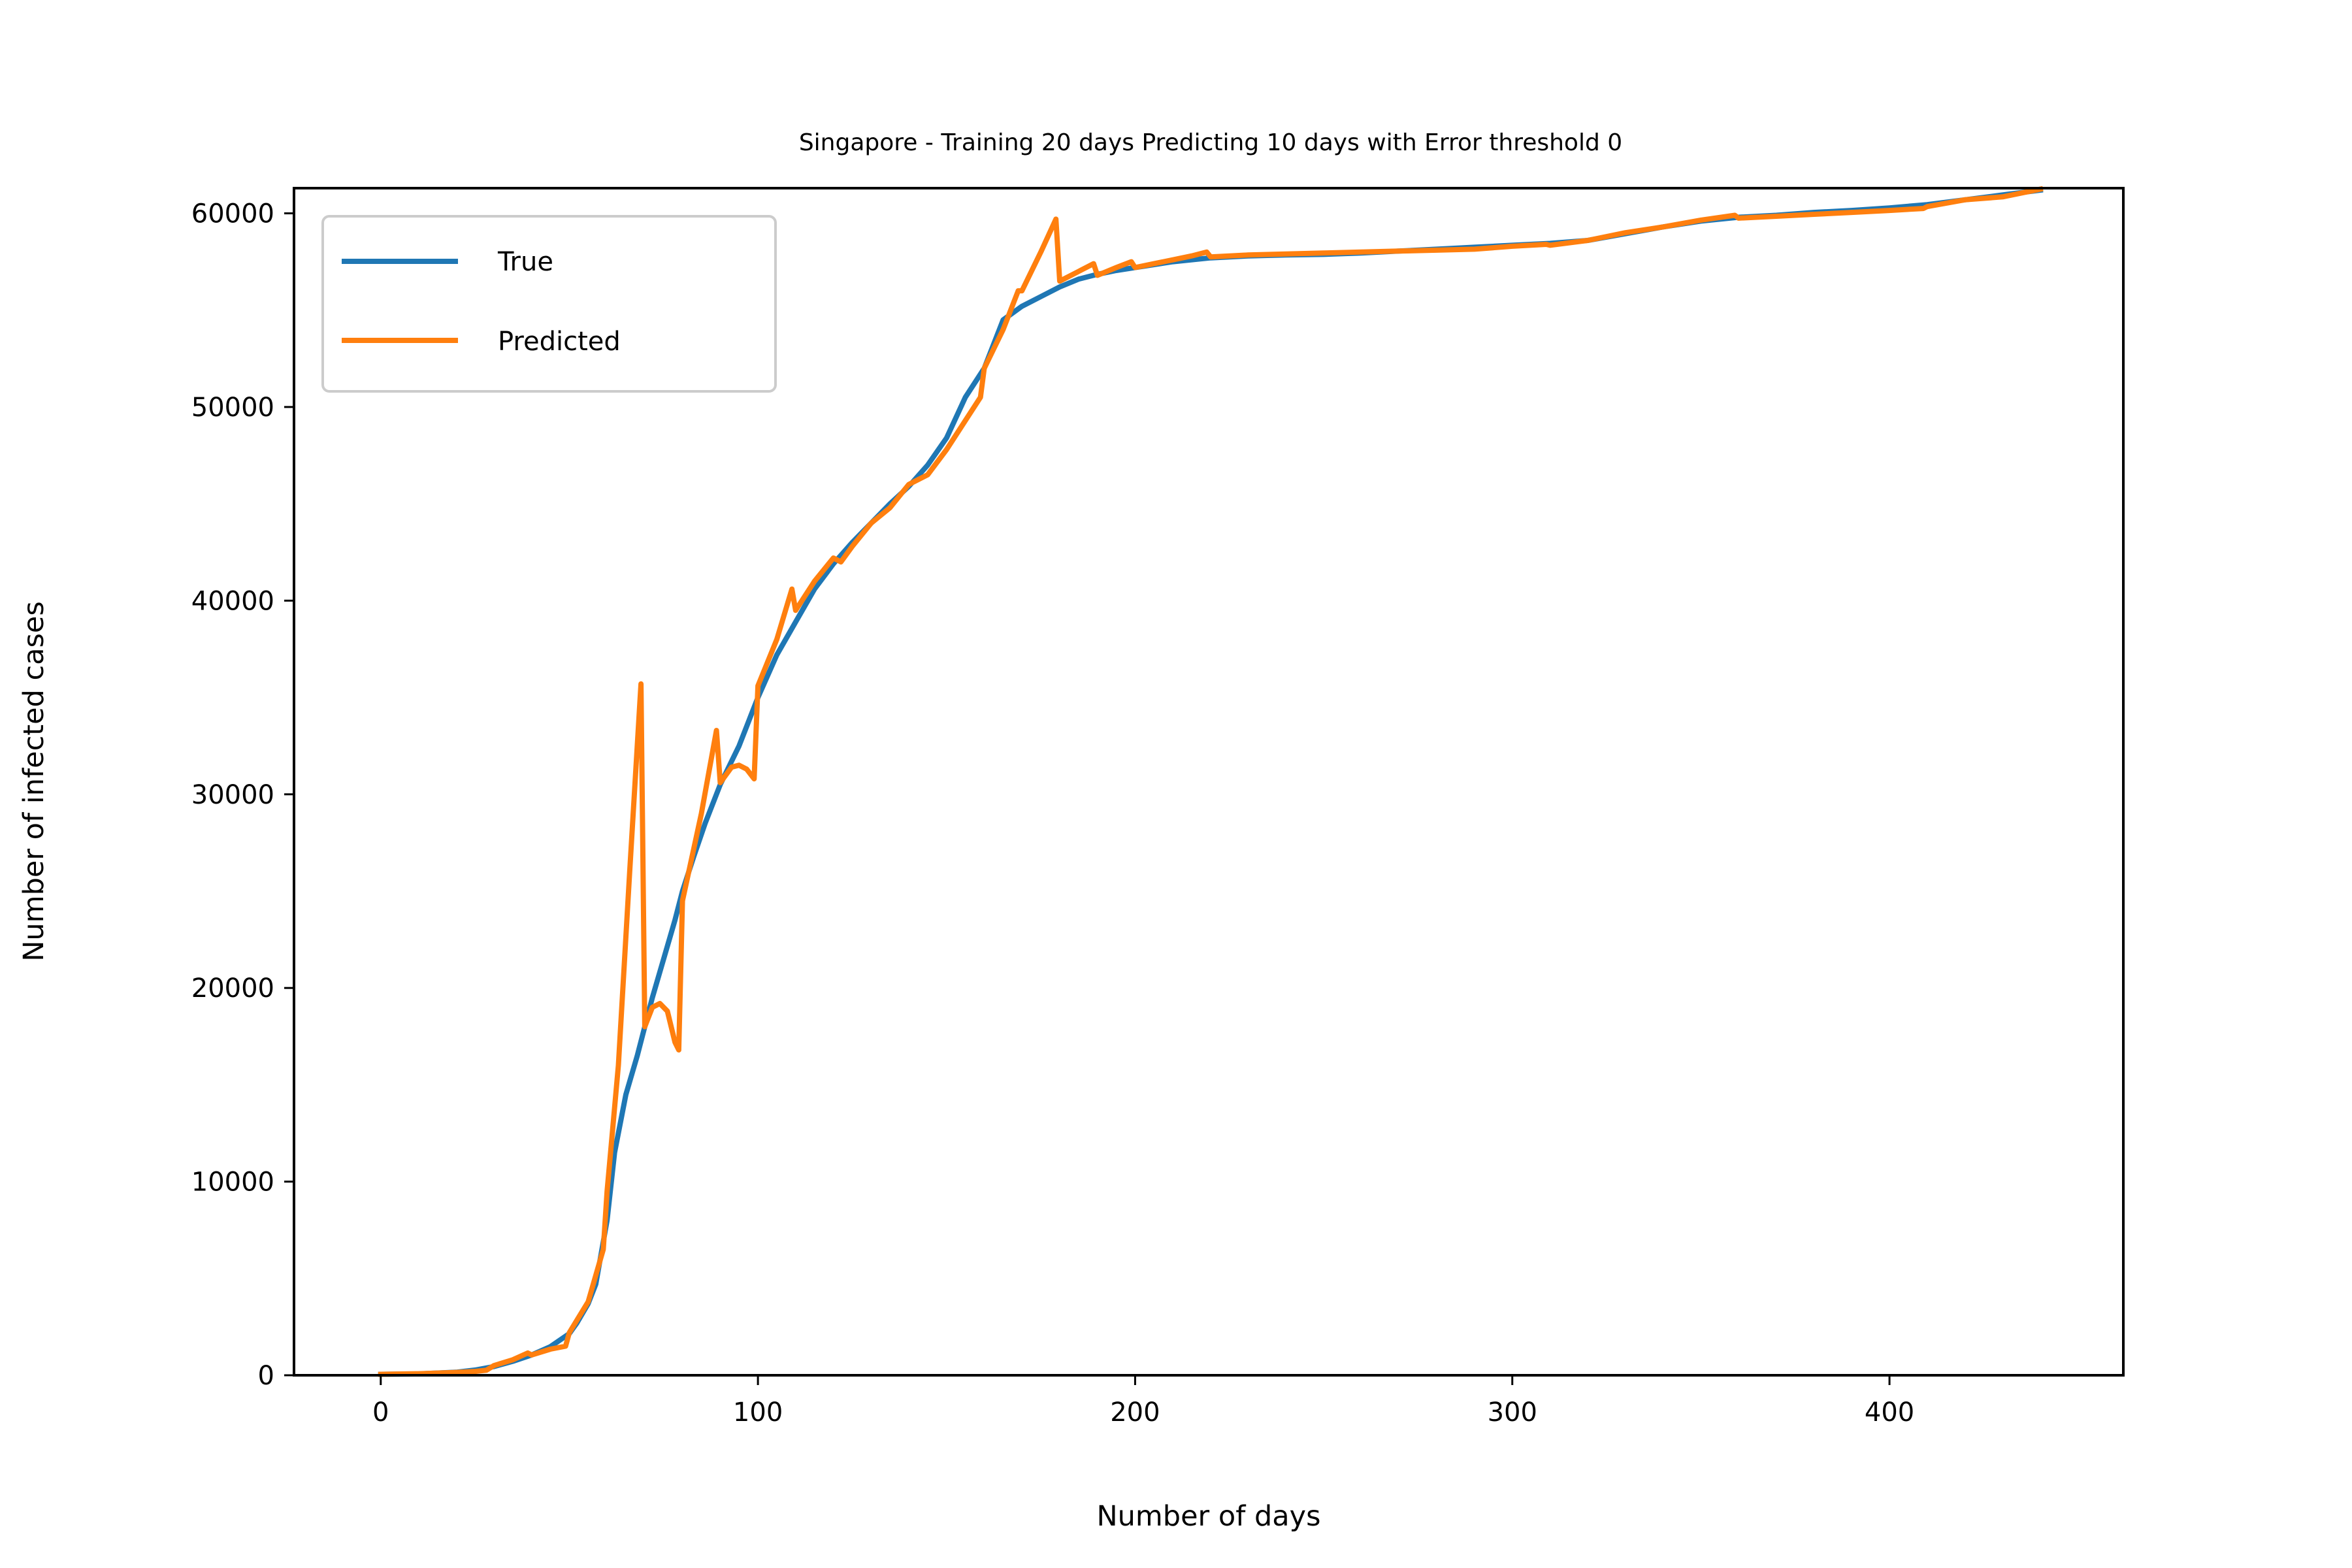 The height and width of the screenshot is (1568, 2352). Describe the element at coordinates (1512, 1412) in the screenshot. I see `x-tick-label: 300` at that location.